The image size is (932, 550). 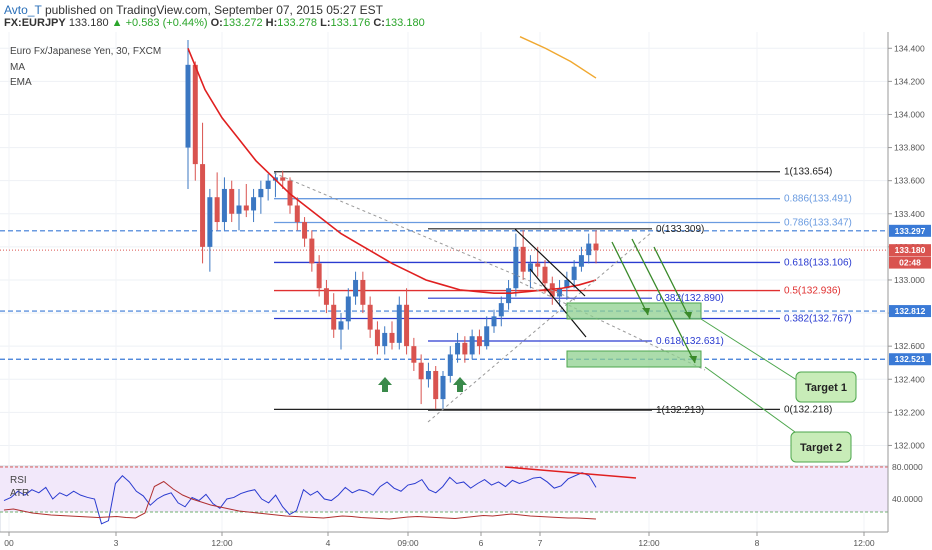 I want to click on time-tick-label: 8, so click(x=757, y=543).